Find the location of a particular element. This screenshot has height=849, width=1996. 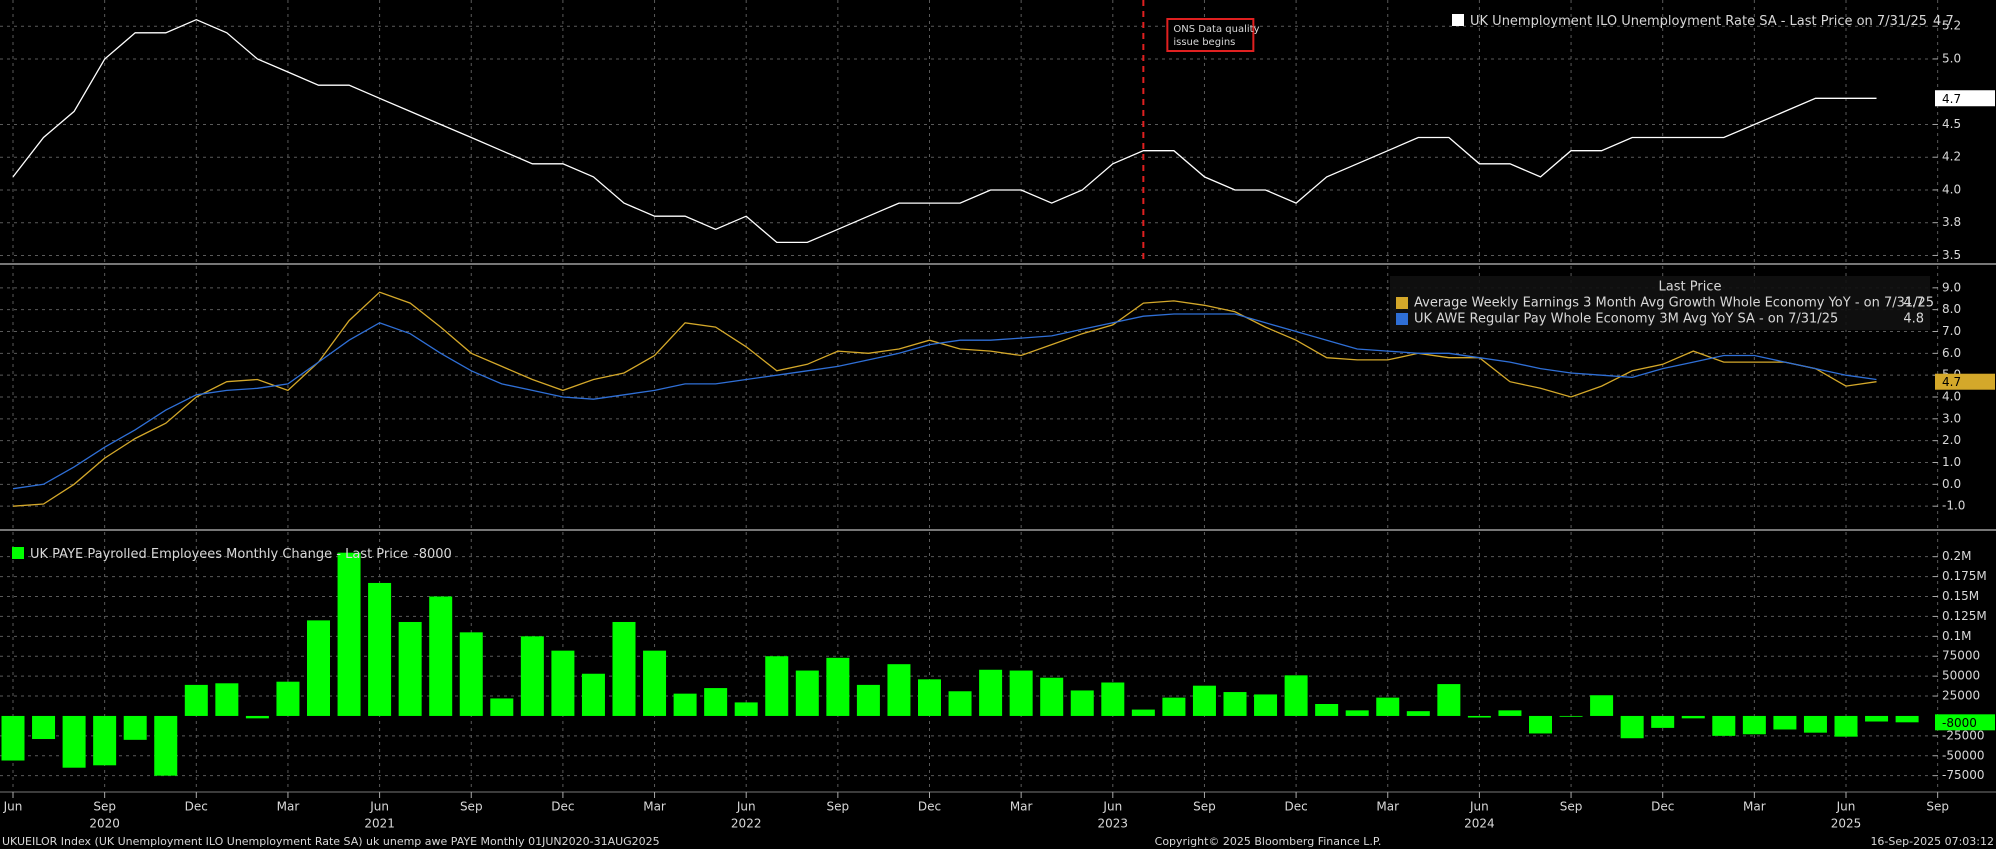

y-tick-label: 75000 is located at coordinates (1961, 656).